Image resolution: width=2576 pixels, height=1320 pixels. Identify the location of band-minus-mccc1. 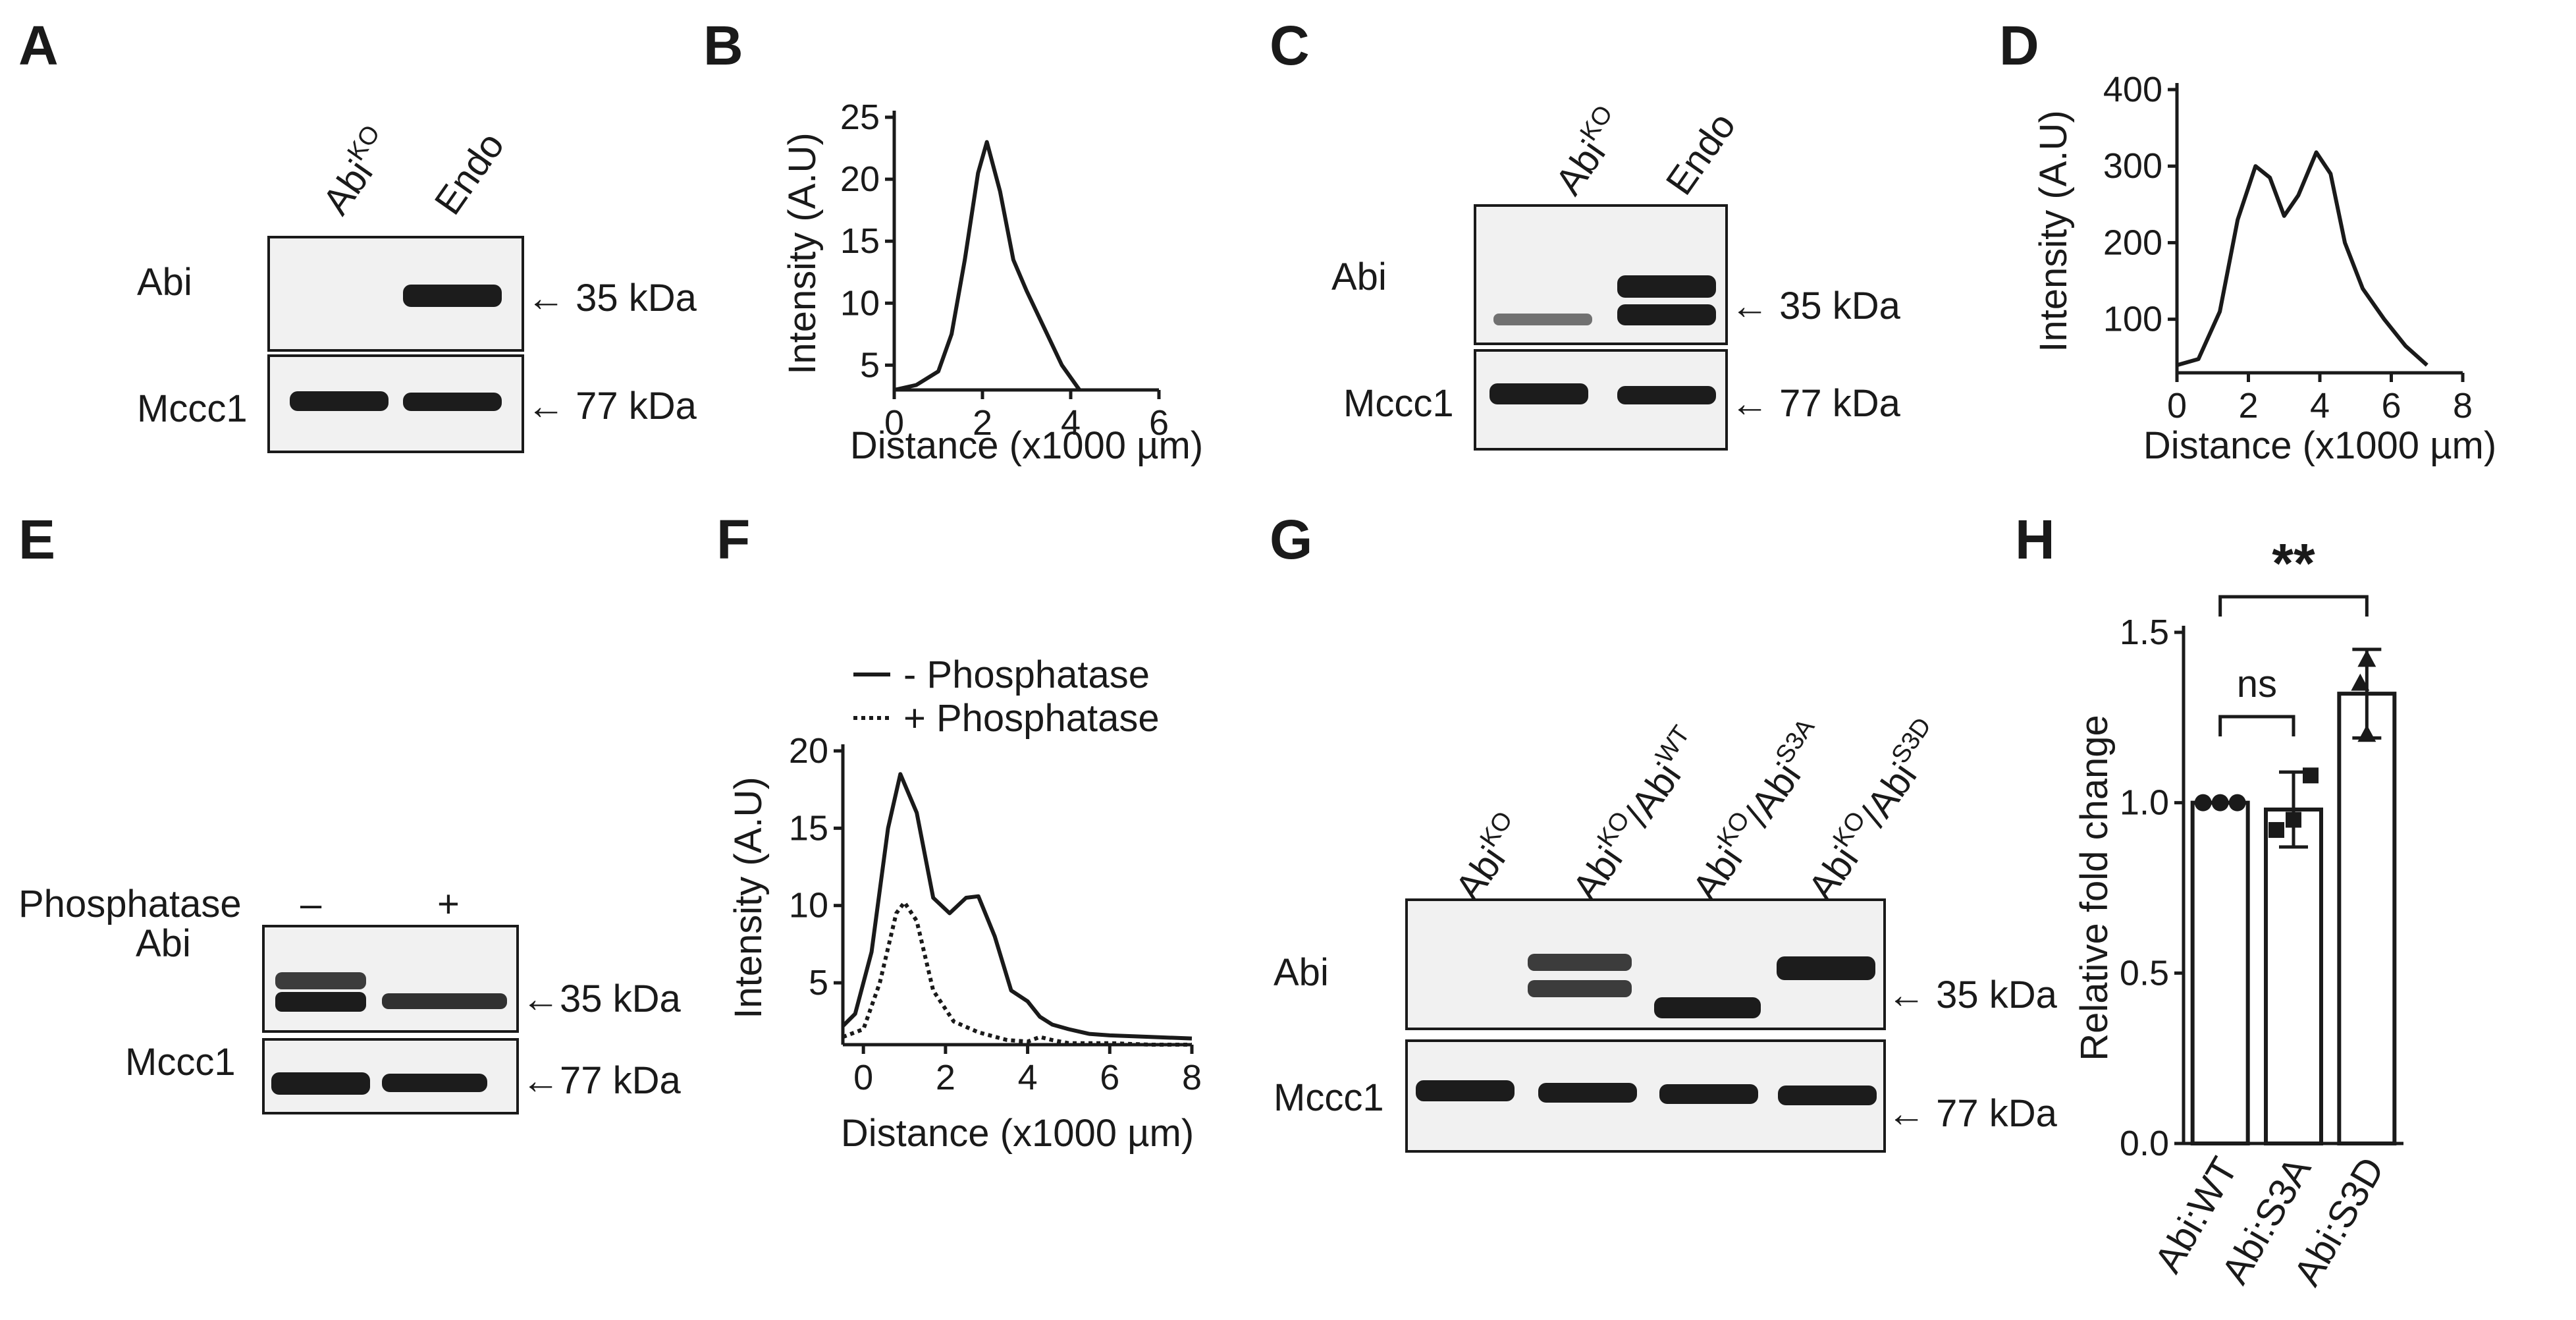
(320, 1083).